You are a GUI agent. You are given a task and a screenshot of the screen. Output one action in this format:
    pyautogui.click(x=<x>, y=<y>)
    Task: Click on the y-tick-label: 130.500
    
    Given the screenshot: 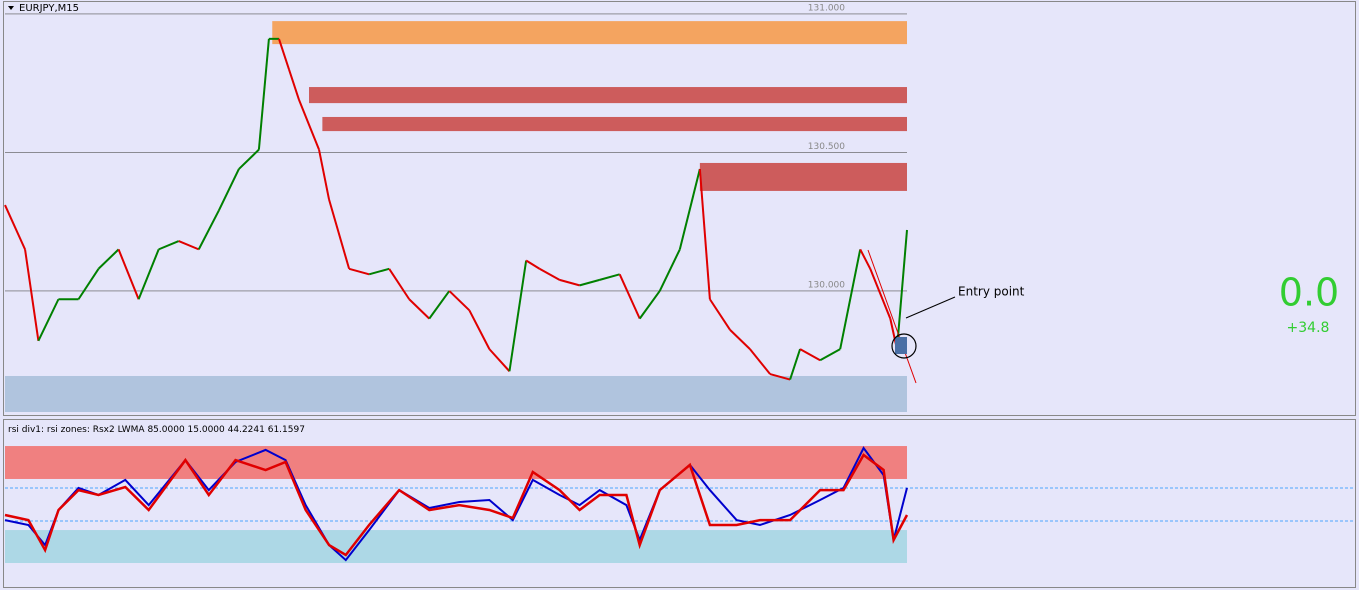 What is the action you would take?
    pyautogui.click(x=826, y=147)
    